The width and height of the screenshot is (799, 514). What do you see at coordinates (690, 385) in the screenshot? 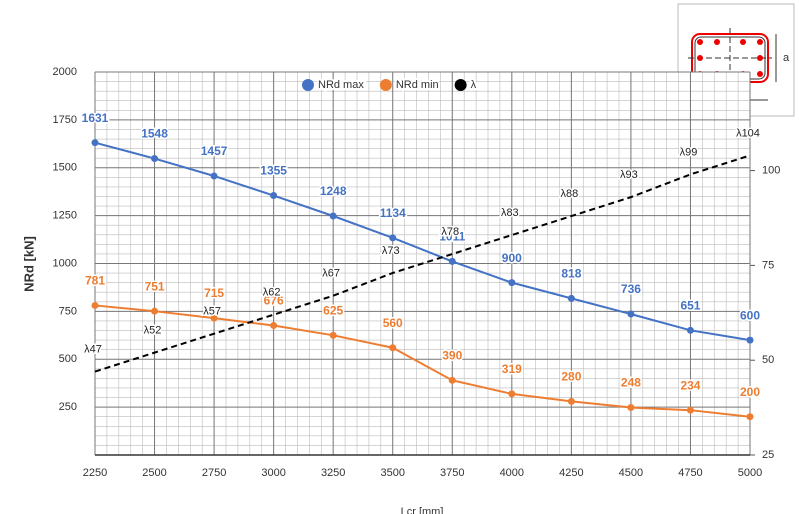
I see `data-label: 234` at bounding box center [690, 385].